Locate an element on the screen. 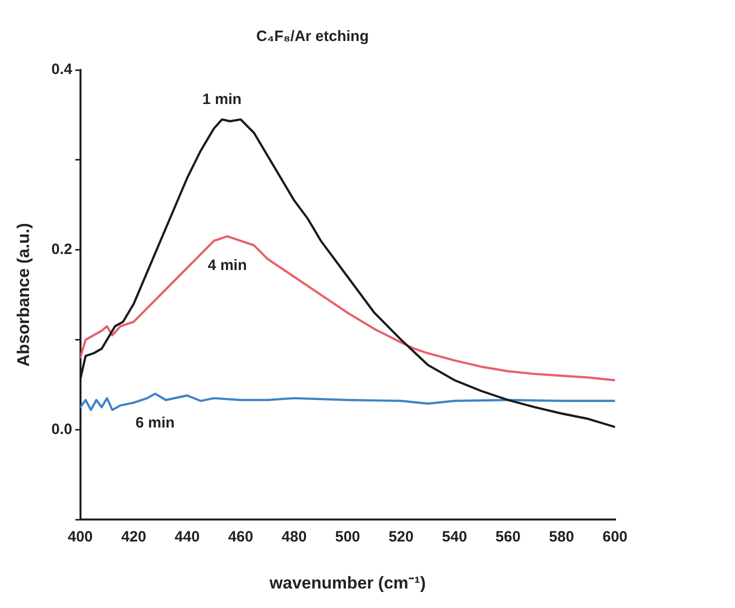 The image size is (735, 608). x-tick-label: 460 is located at coordinates (241, 537).